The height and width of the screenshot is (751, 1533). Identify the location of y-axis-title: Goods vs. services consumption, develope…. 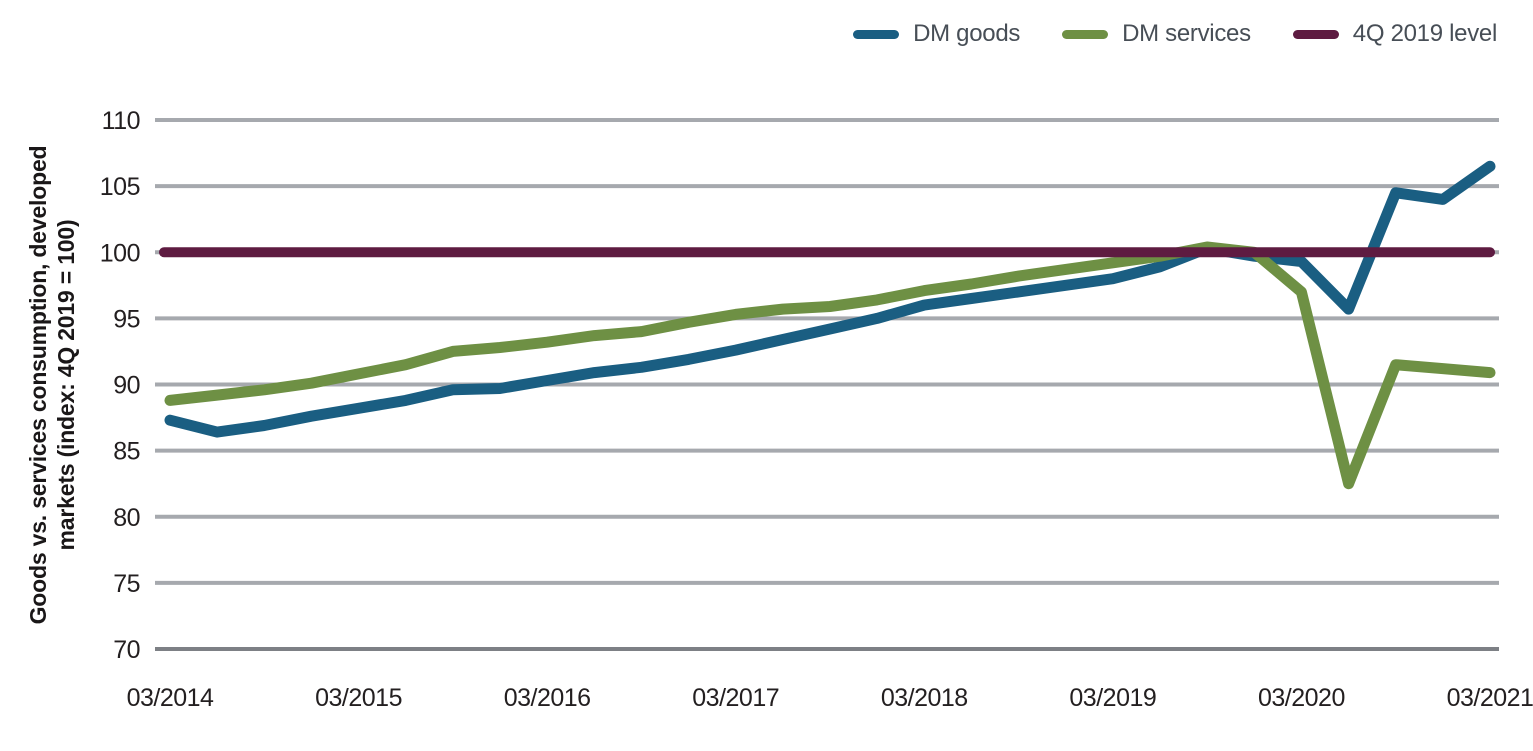
(52, 385).